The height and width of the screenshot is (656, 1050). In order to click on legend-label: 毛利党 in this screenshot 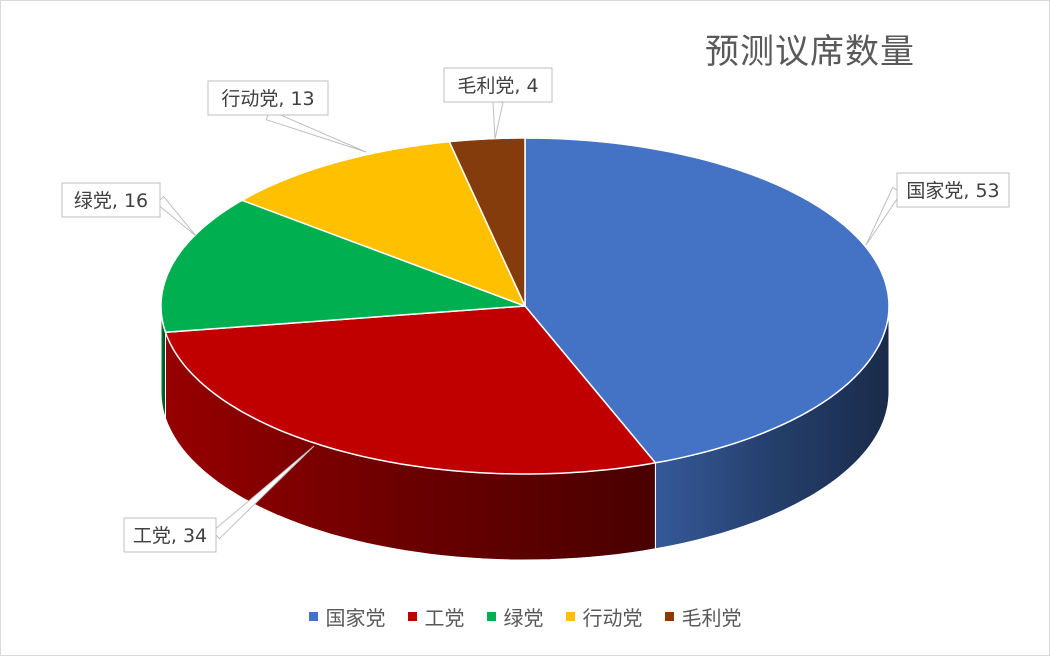, I will do `click(711, 618)`.